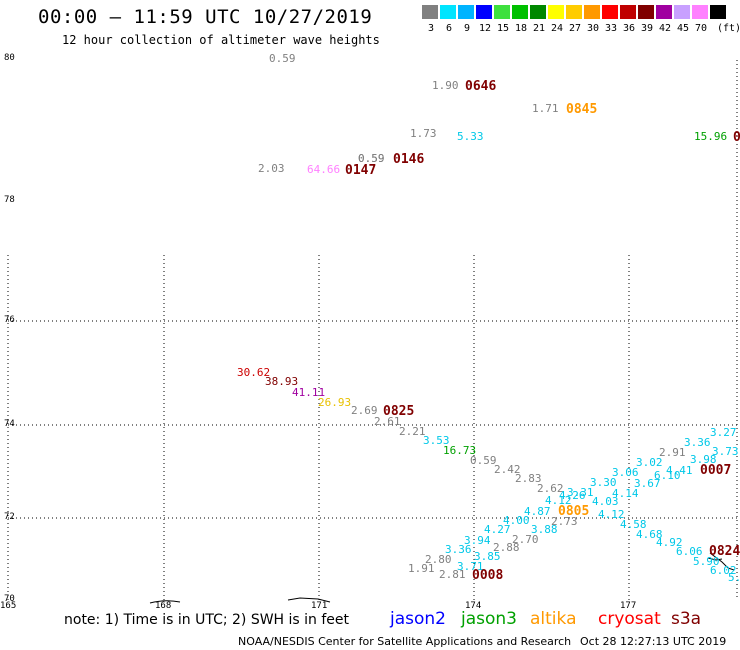 The image size is (740, 650). I want to click on wave-height-value: 3.30, so click(603, 482).